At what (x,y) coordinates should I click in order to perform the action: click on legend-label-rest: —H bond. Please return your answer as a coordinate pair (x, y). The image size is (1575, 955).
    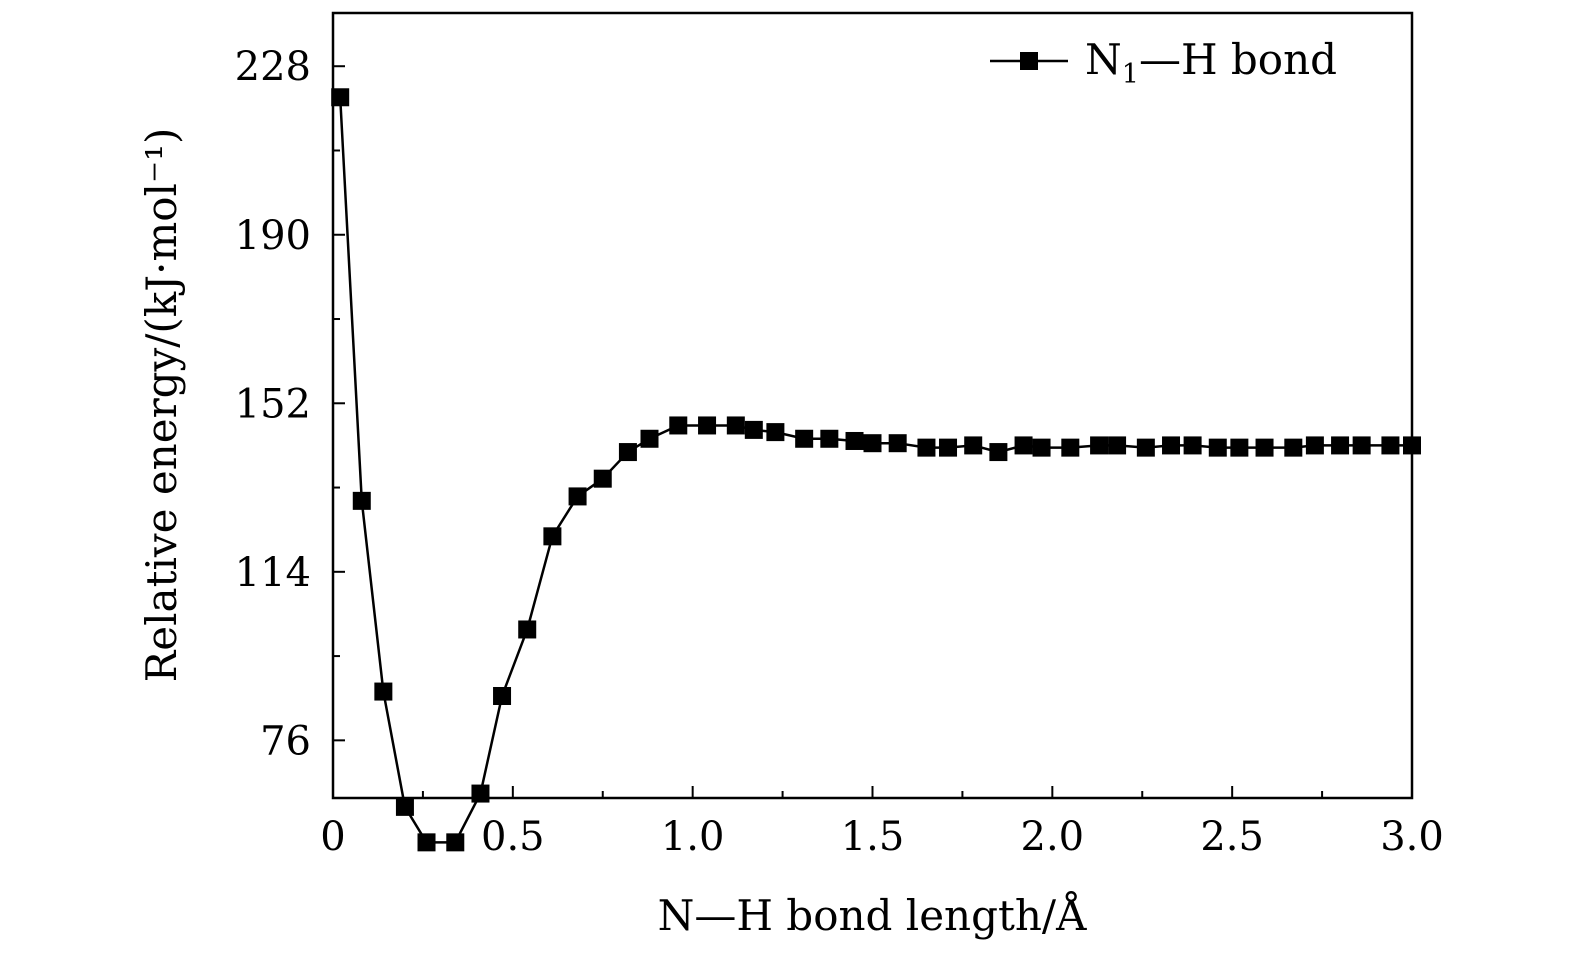
    Looking at the image, I should click on (1238, 59).